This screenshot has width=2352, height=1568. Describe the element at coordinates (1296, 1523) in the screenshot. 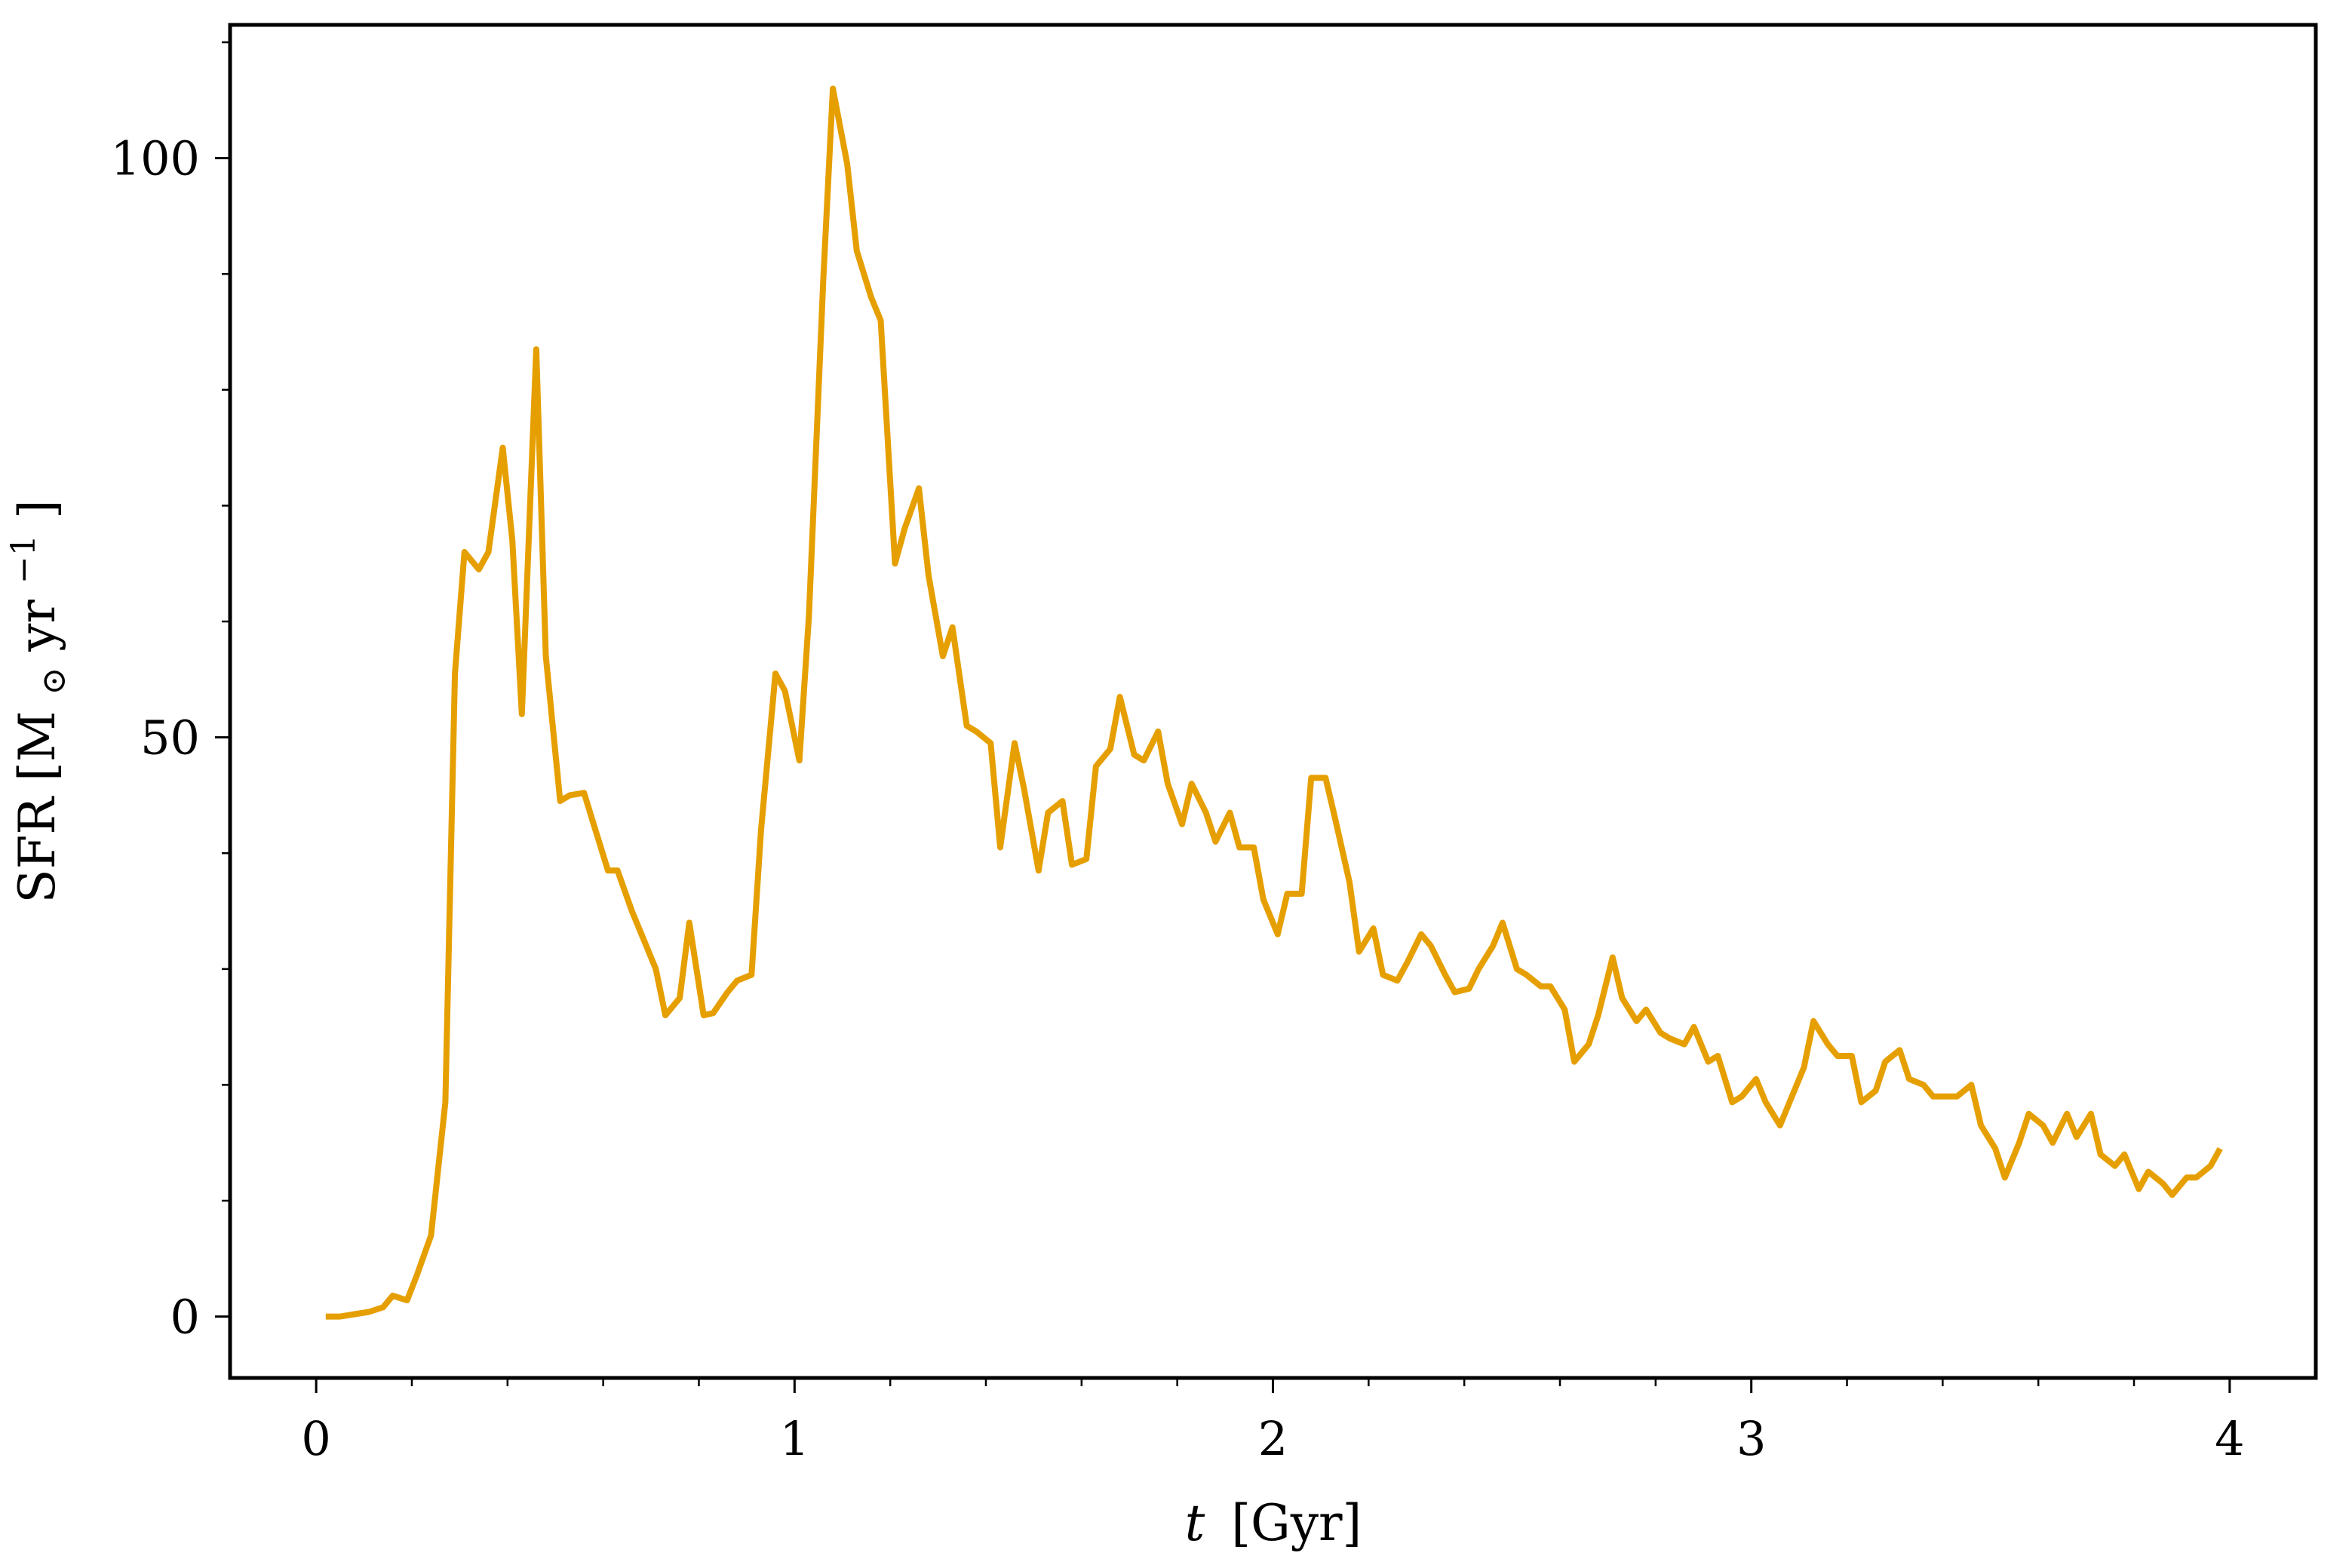

I see `x-axis-units: [Gyr]` at that location.